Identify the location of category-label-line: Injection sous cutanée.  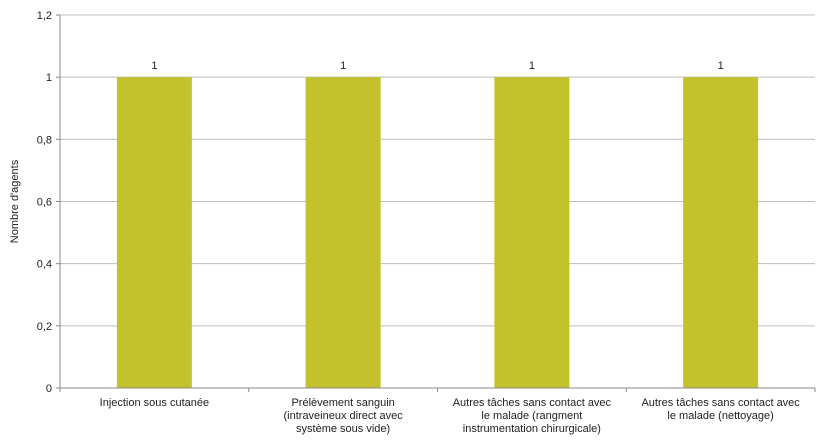
(154, 403).